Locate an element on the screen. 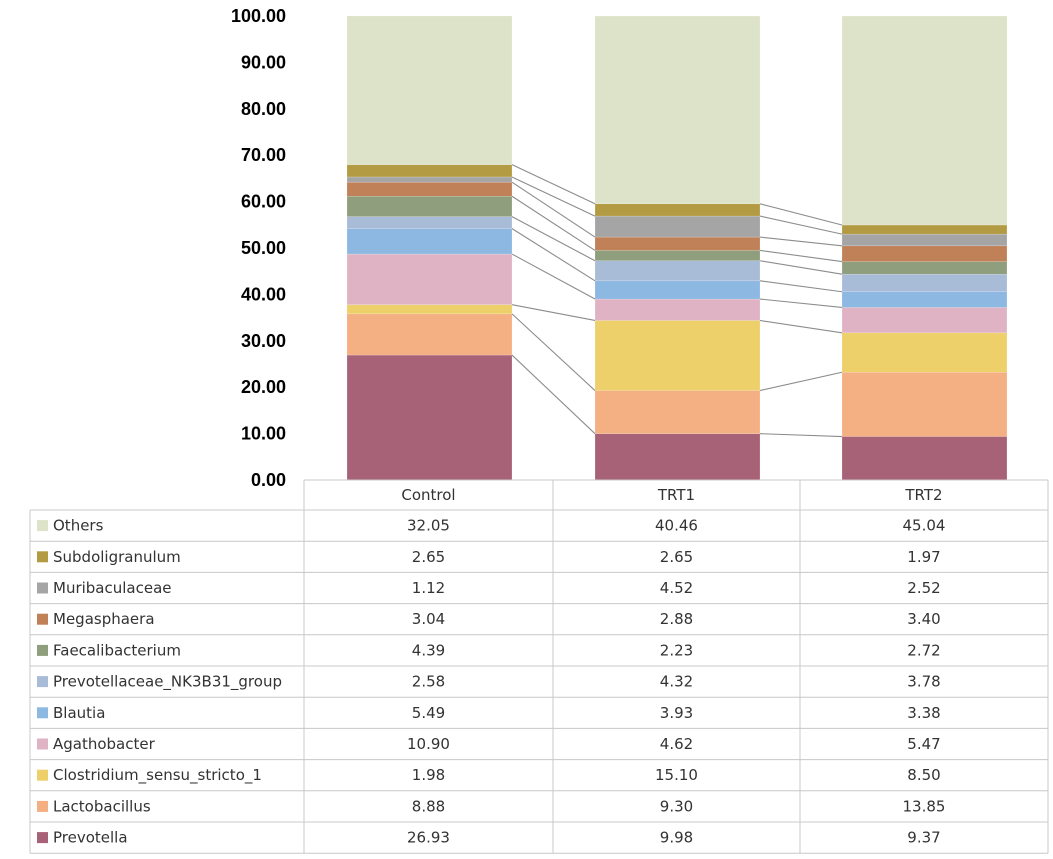 The height and width of the screenshot is (859, 1053). y-tick-label: 100.00 is located at coordinates (258, 16).